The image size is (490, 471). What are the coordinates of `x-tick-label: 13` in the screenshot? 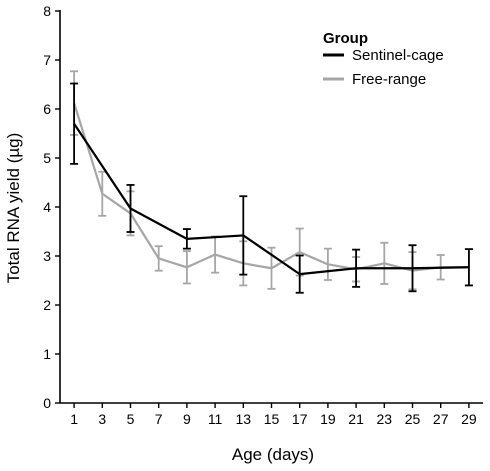 It's located at (244, 419).